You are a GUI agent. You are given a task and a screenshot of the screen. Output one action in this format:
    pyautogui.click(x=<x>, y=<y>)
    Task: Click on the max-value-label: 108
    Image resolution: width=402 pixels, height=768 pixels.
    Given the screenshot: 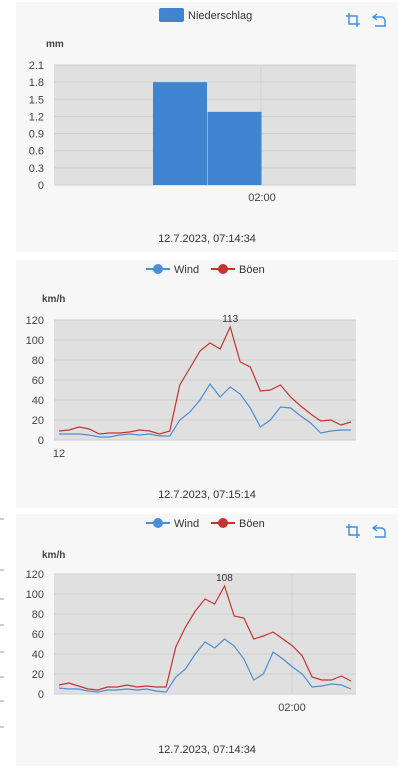 What is the action you would take?
    pyautogui.click(x=224, y=578)
    